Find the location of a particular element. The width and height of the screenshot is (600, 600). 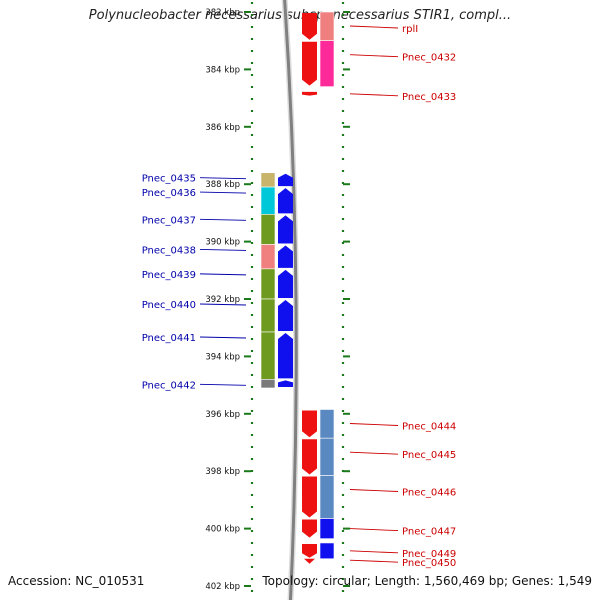

scale-tick-label: 390 kbp is located at coordinates (222, 243).